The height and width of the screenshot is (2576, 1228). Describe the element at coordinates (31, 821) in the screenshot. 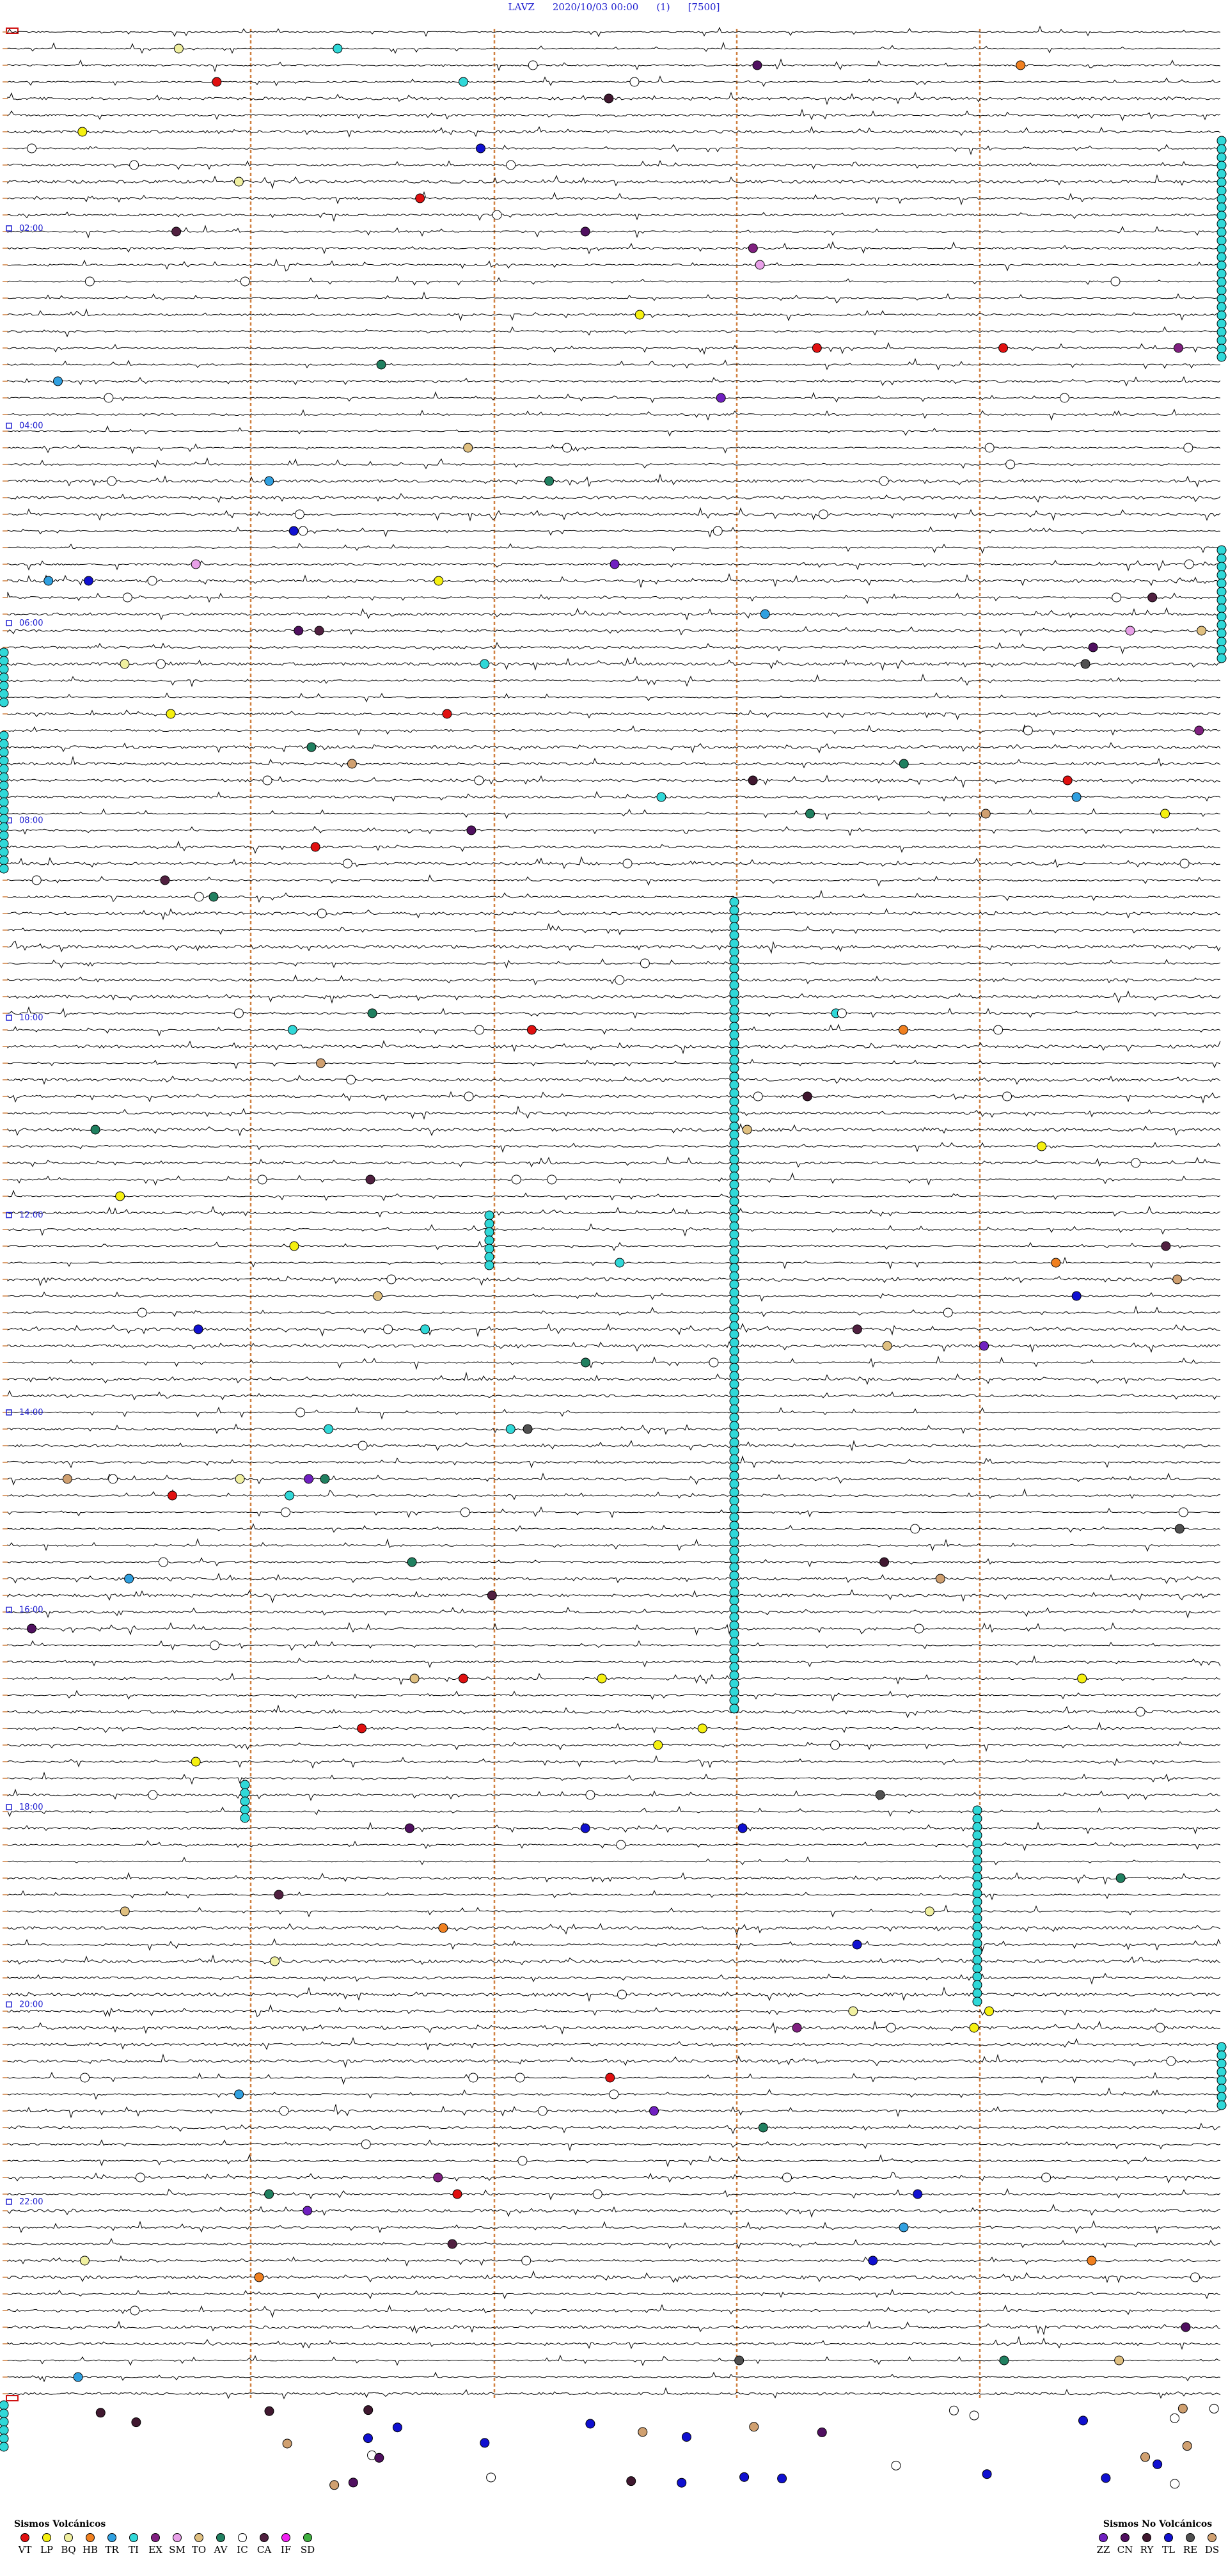

I see `hour-label: 08:00` at that location.